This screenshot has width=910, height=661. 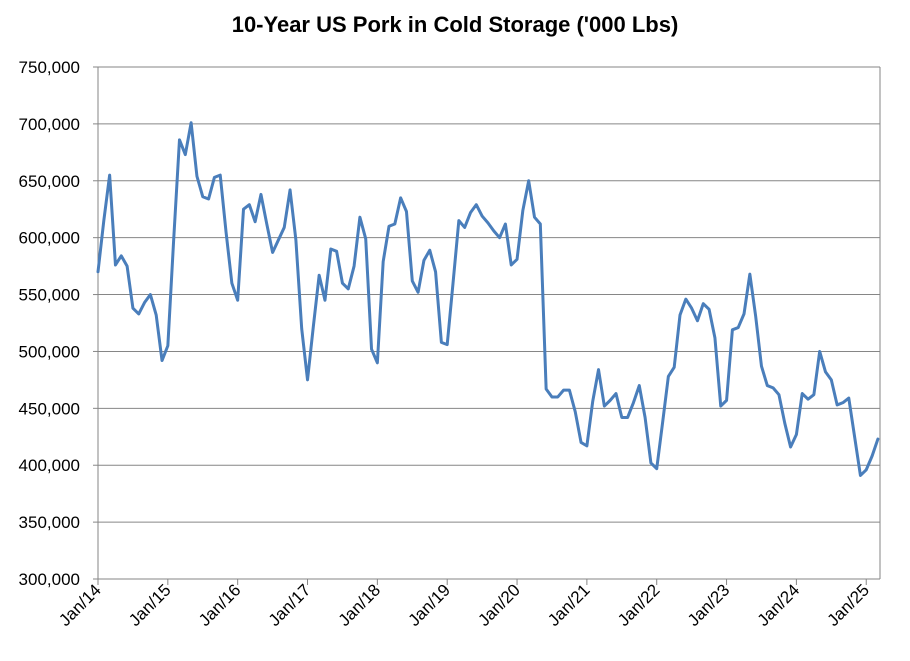 What do you see at coordinates (499, 605) in the screenshot?
I see `x-tick-label: Jan/20` at bounding box center [499, 605].